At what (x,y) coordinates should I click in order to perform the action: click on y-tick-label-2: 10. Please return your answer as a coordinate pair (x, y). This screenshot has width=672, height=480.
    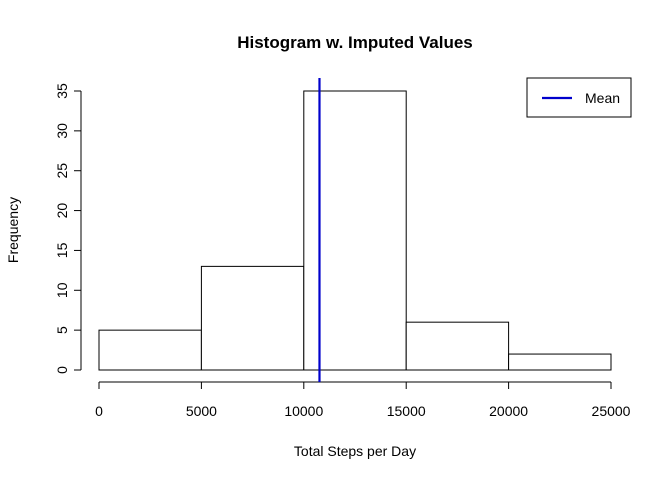
    Looking at the image, I should click on (62, 290).